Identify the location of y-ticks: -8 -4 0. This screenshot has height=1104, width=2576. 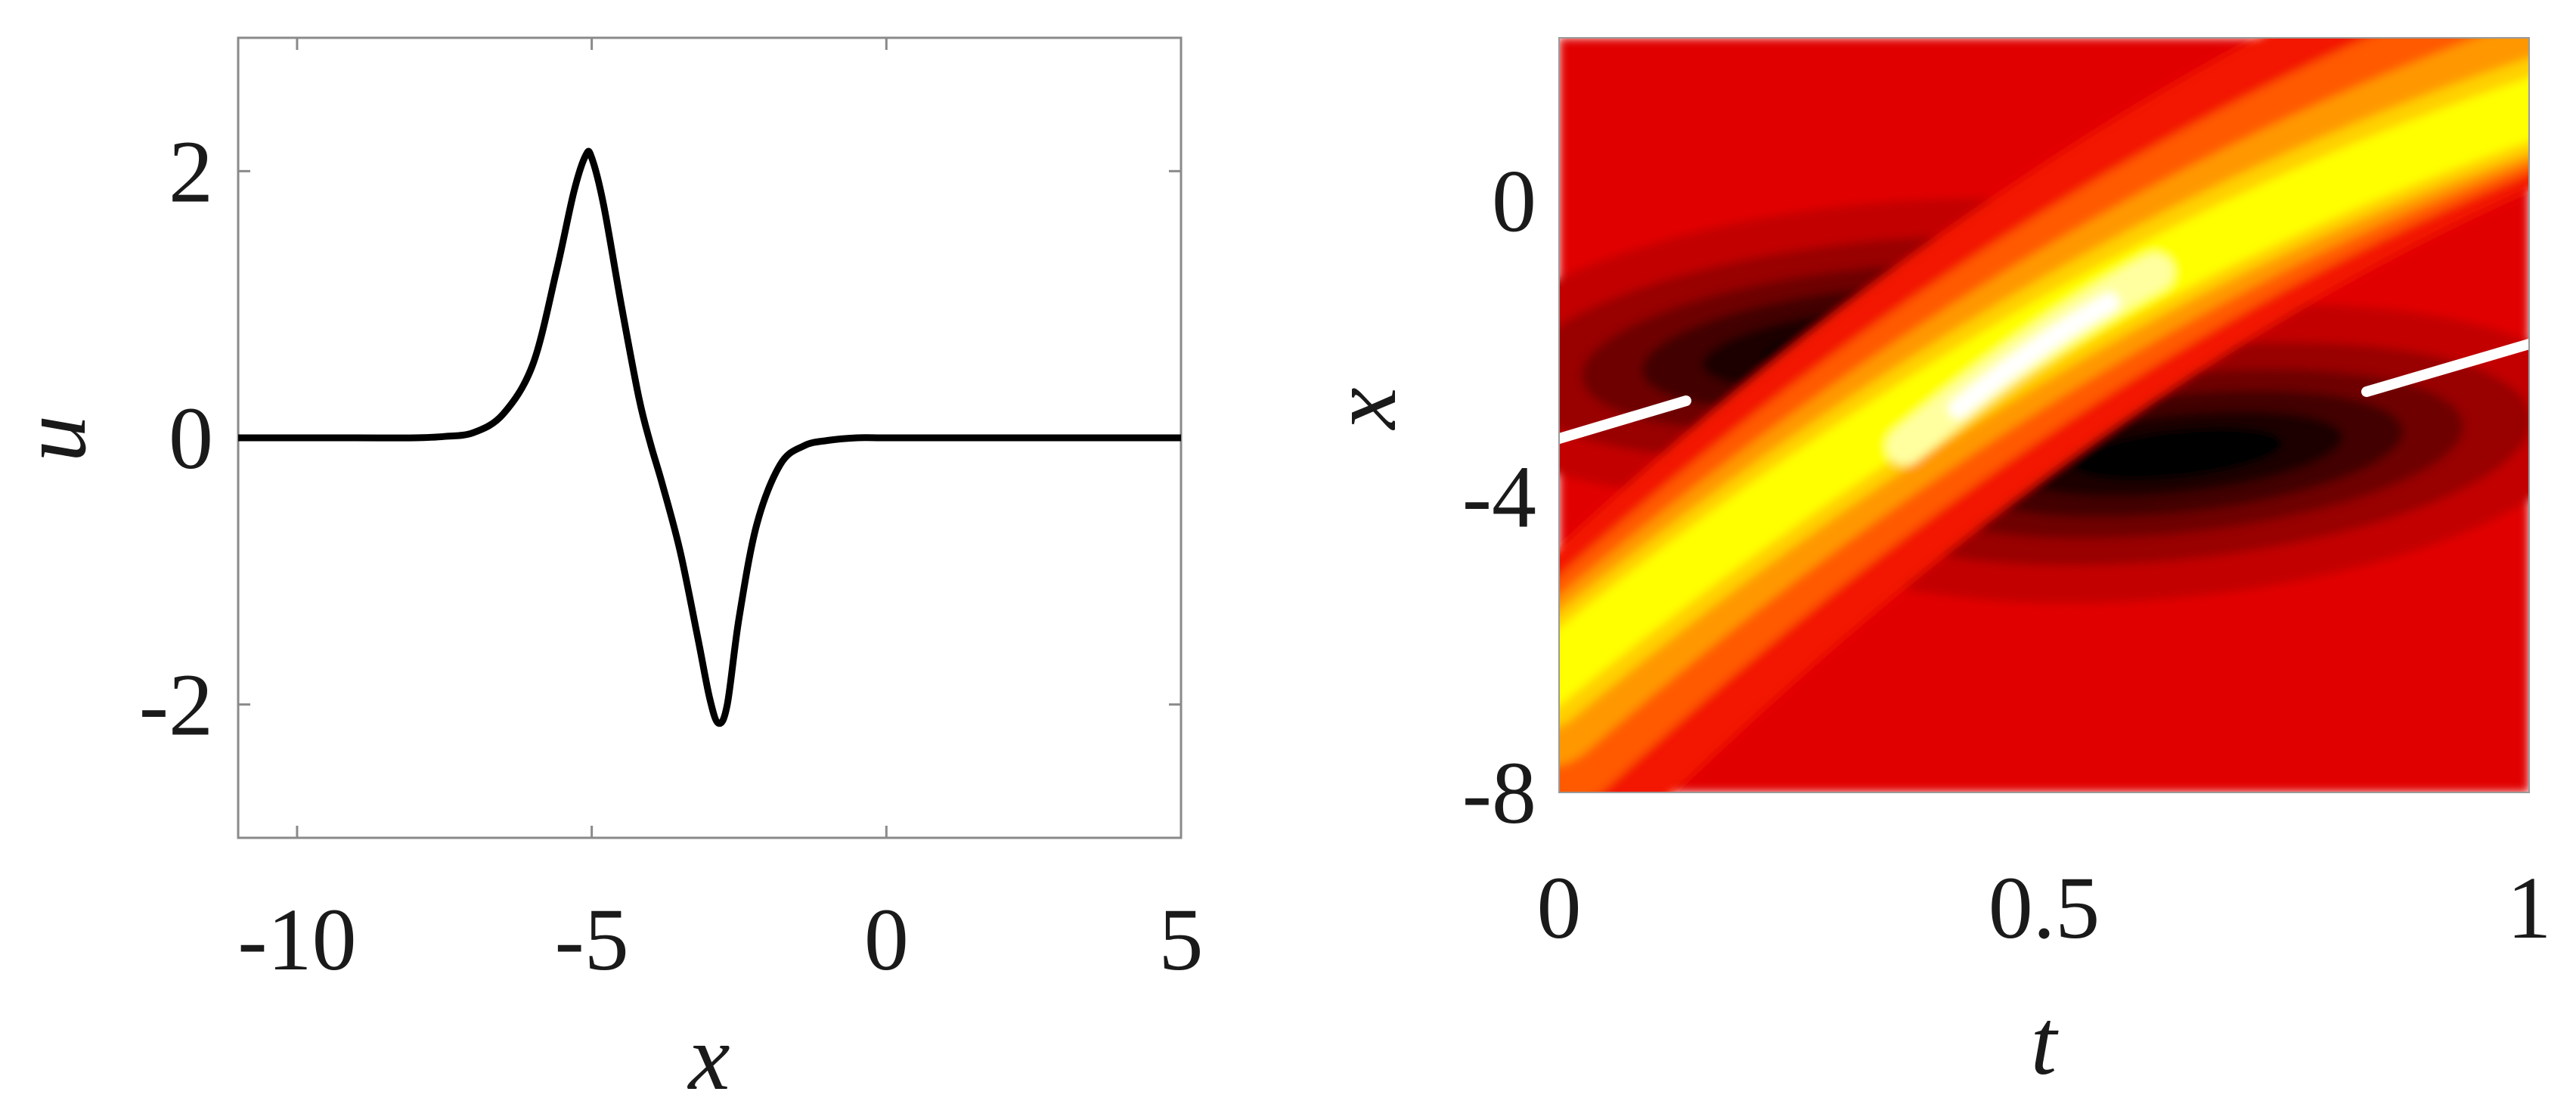
(1499, 496).